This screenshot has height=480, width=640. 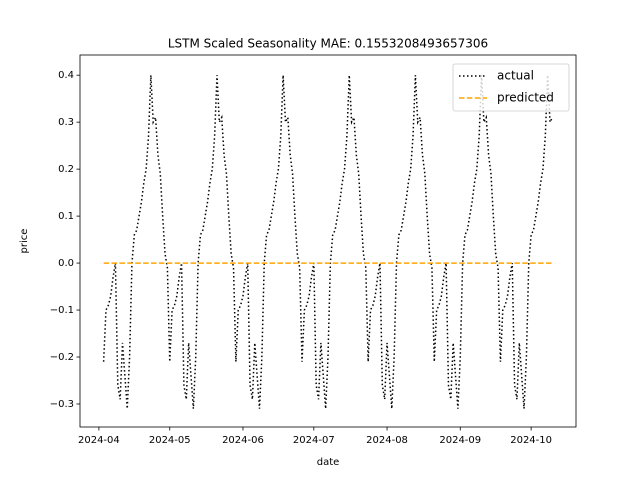 What do you see at coordinates (99, 440) in the screenshot?
I see `x-tick-label: 2024-04` at bounding box center [99, 440].